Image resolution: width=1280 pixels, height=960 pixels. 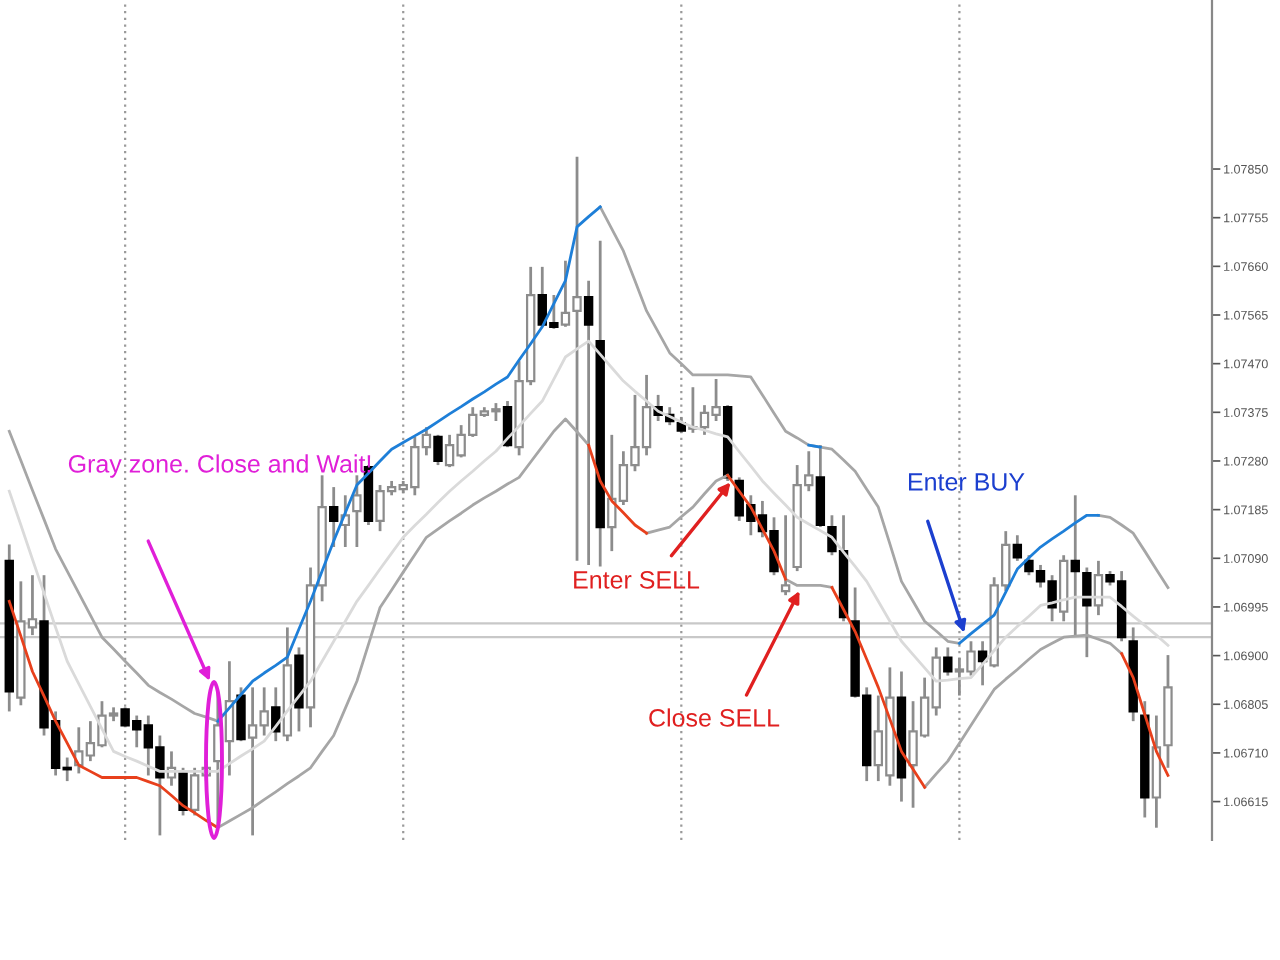 I want to click on annotation: Enter SELL, so click(x=637, y=580).